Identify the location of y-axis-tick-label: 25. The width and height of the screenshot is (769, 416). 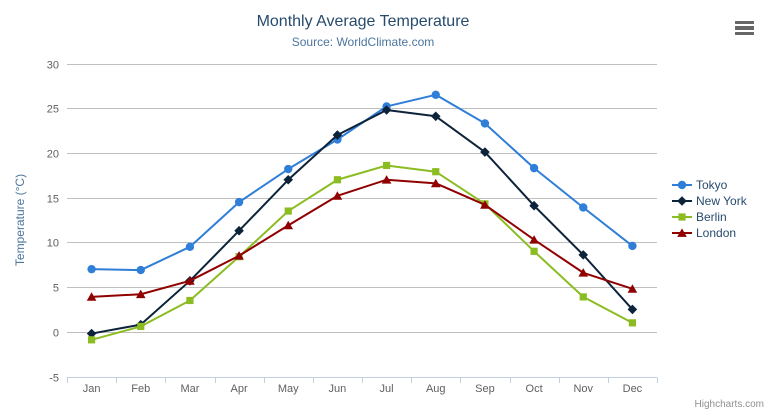
(53, 110).